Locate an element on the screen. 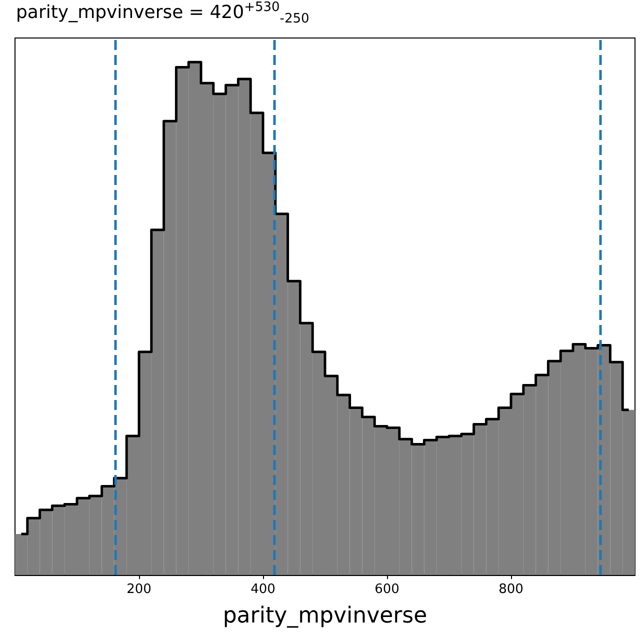  x-tick-label: 800 is located at coordinates (511, 589).